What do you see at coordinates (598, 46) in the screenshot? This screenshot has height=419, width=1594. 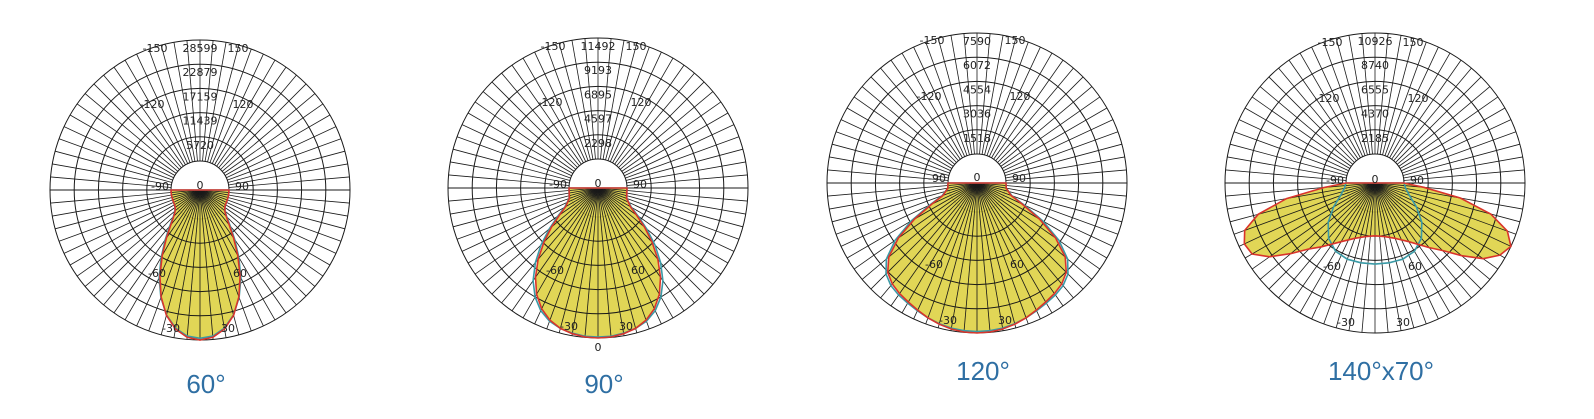 I see `ring-value-label: 11492` at bounding box center [598, 46].